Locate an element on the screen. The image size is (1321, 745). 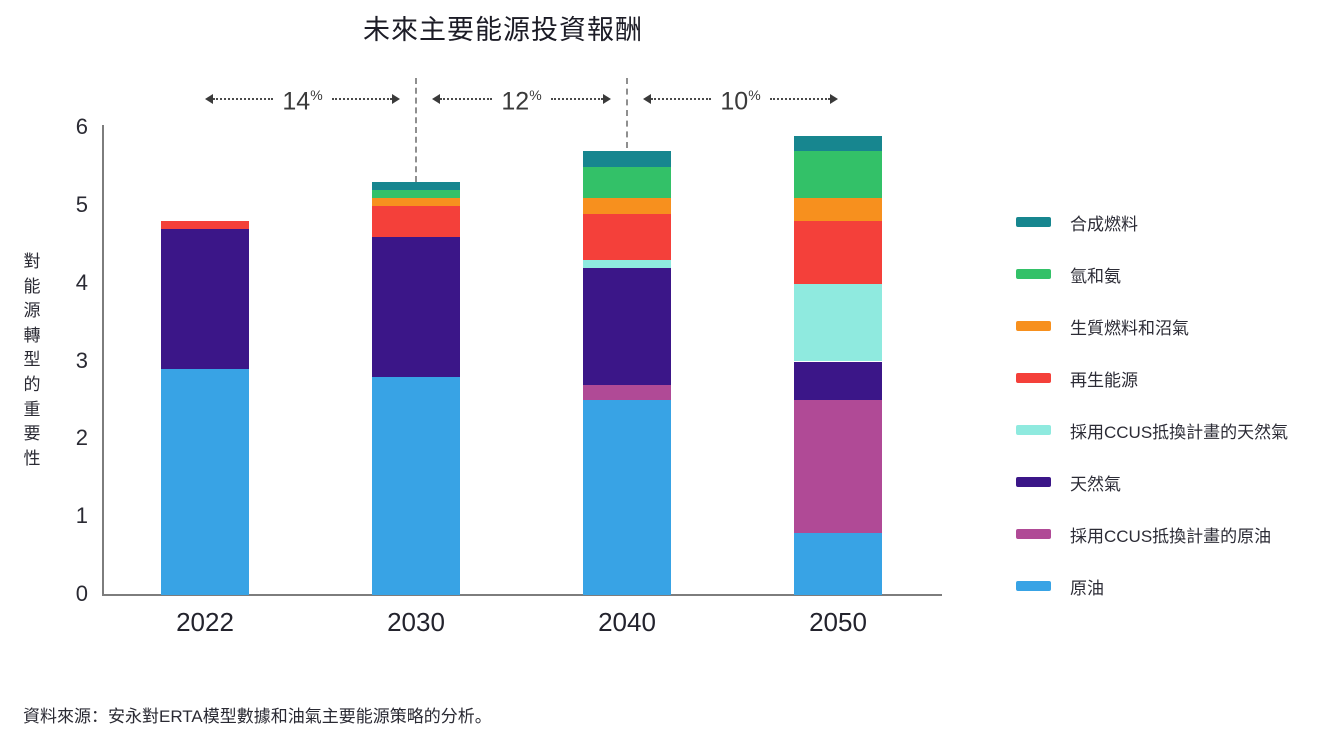
y-tick-label-4: 4 is located at coordinates (81, 282).